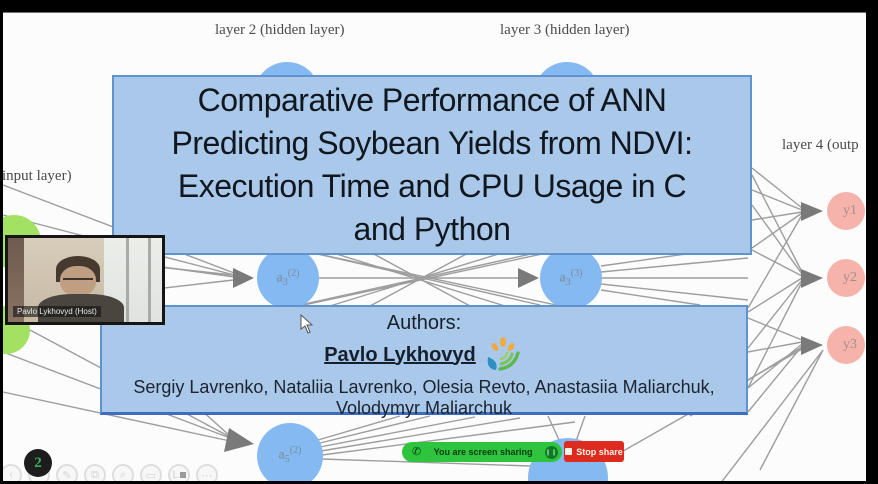  What do you see at coordinates (503, 354) in the screenshot?
I see `institute-logo-icon` at bounding box center [503, 354].